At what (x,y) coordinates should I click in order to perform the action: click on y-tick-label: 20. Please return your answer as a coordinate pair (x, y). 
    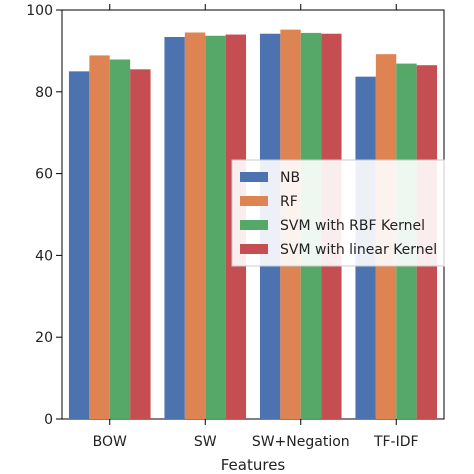
    Looking at the image, I should click on (44, 338).